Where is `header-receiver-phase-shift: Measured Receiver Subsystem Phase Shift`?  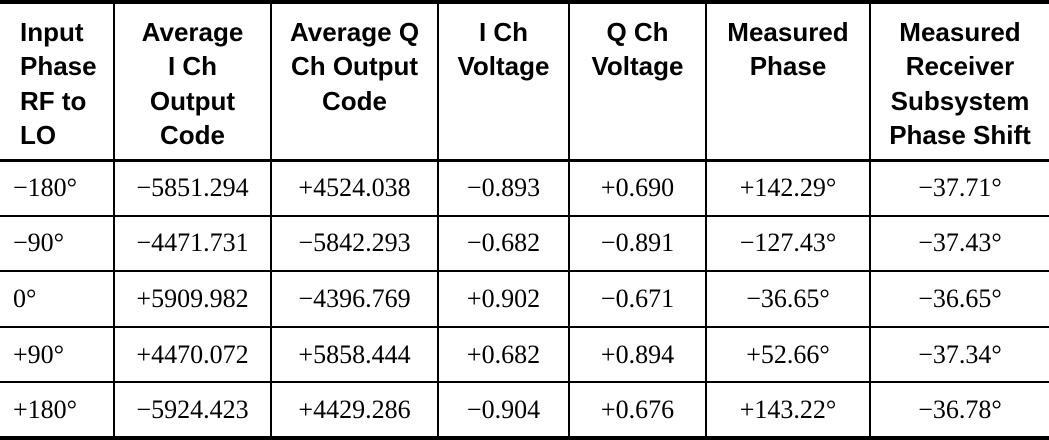
header-receiver-phase-shift: Measured Receiver Subsystem Phase Shift is located at coordinates (959, 82).